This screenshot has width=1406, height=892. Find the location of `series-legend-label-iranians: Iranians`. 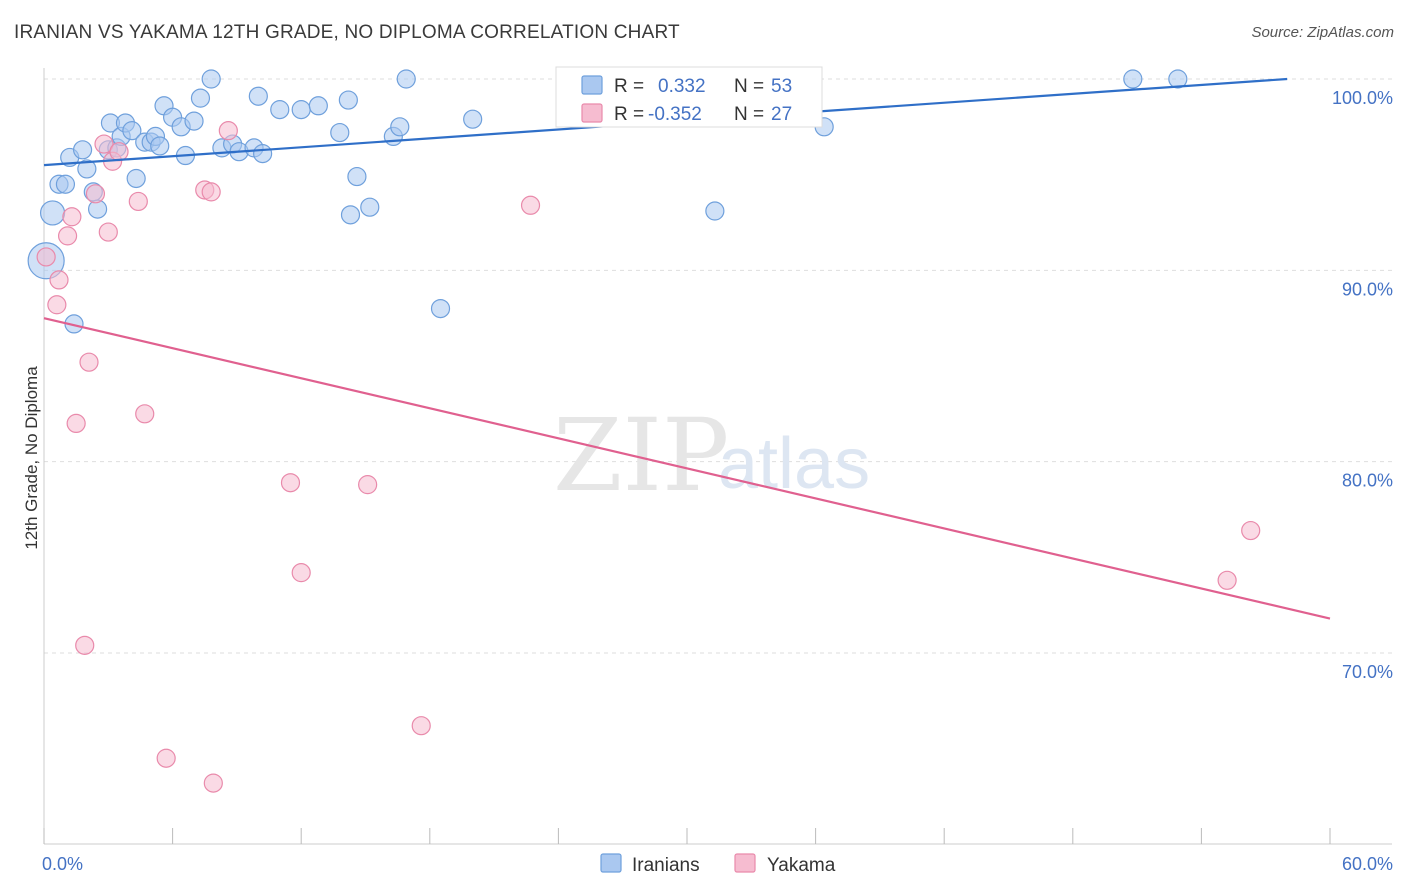

series-legend-label-iranians: Iranians is located at coordinates (666, 865).